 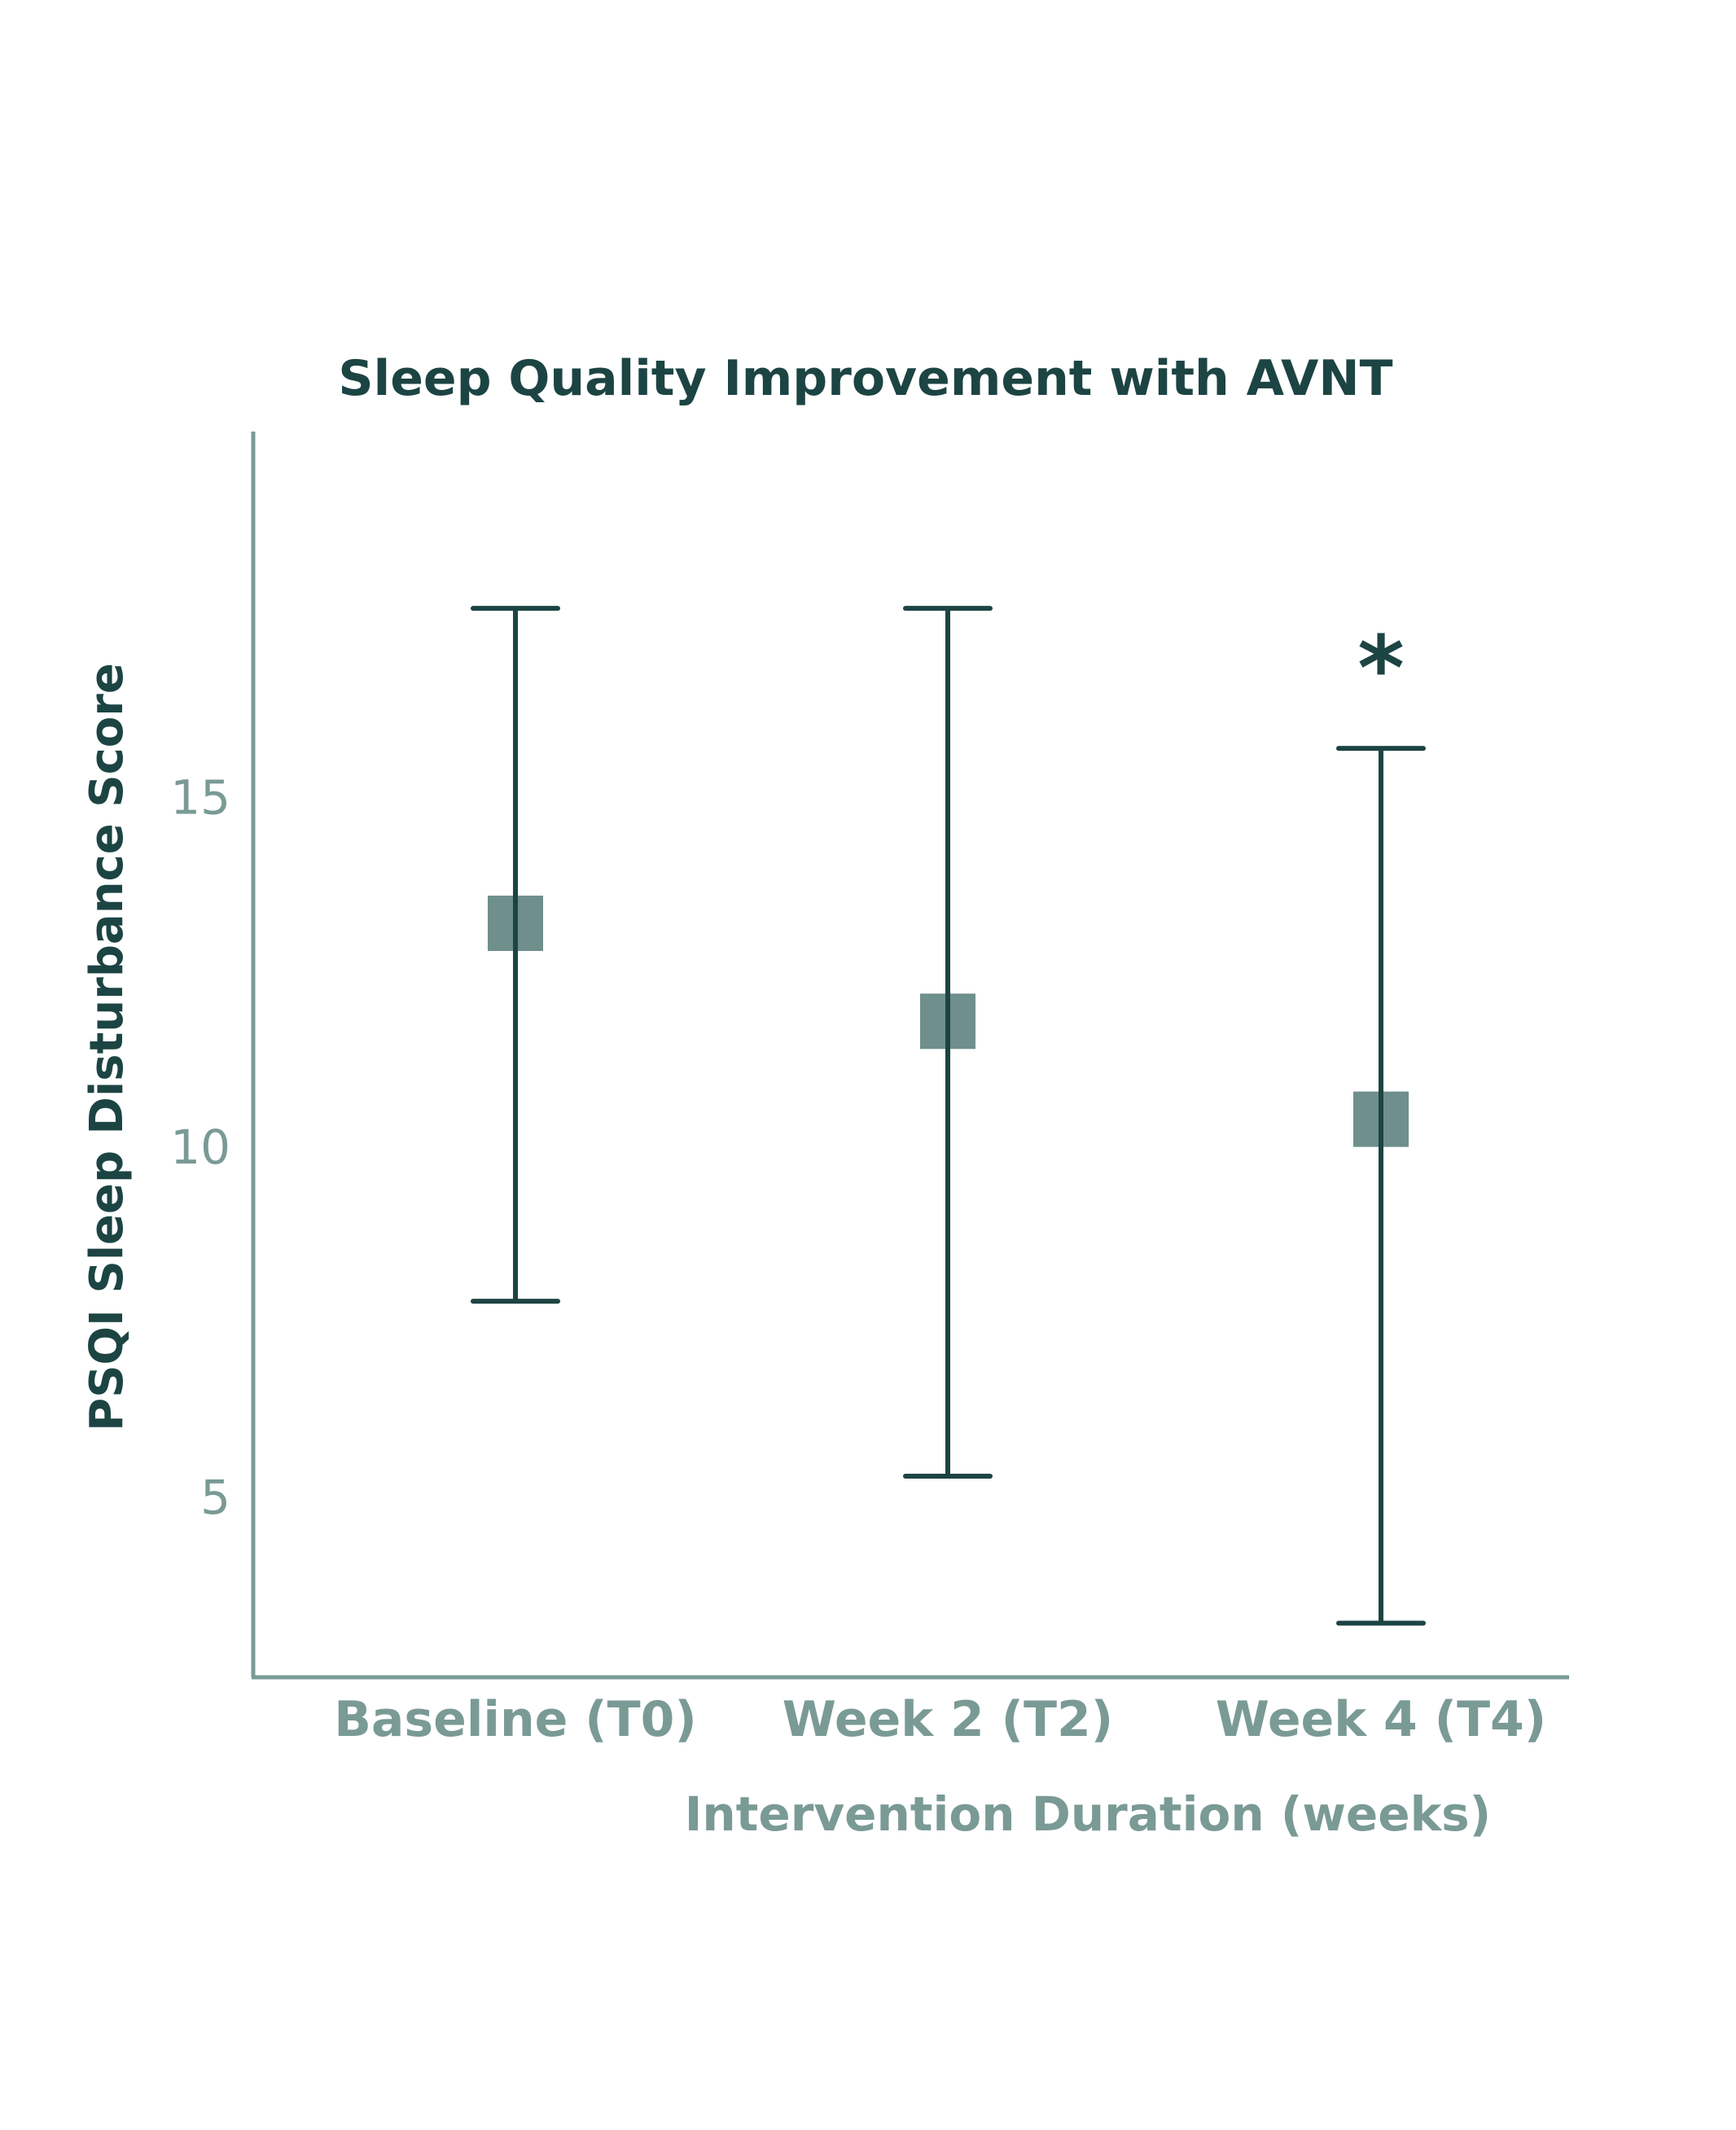 I want to click on x-tick-label: Week 4 (T4), so click(x=1381, y=1719).